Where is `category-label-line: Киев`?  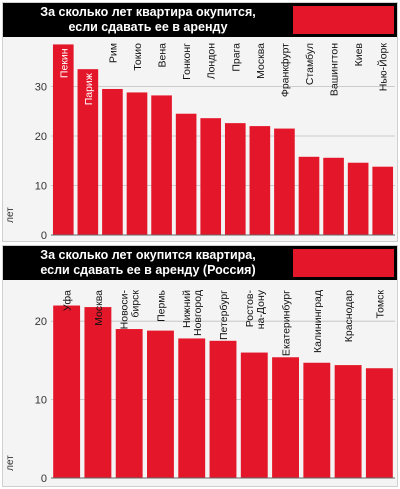
category-label-line: Киев is located at coordinates (359, 55).